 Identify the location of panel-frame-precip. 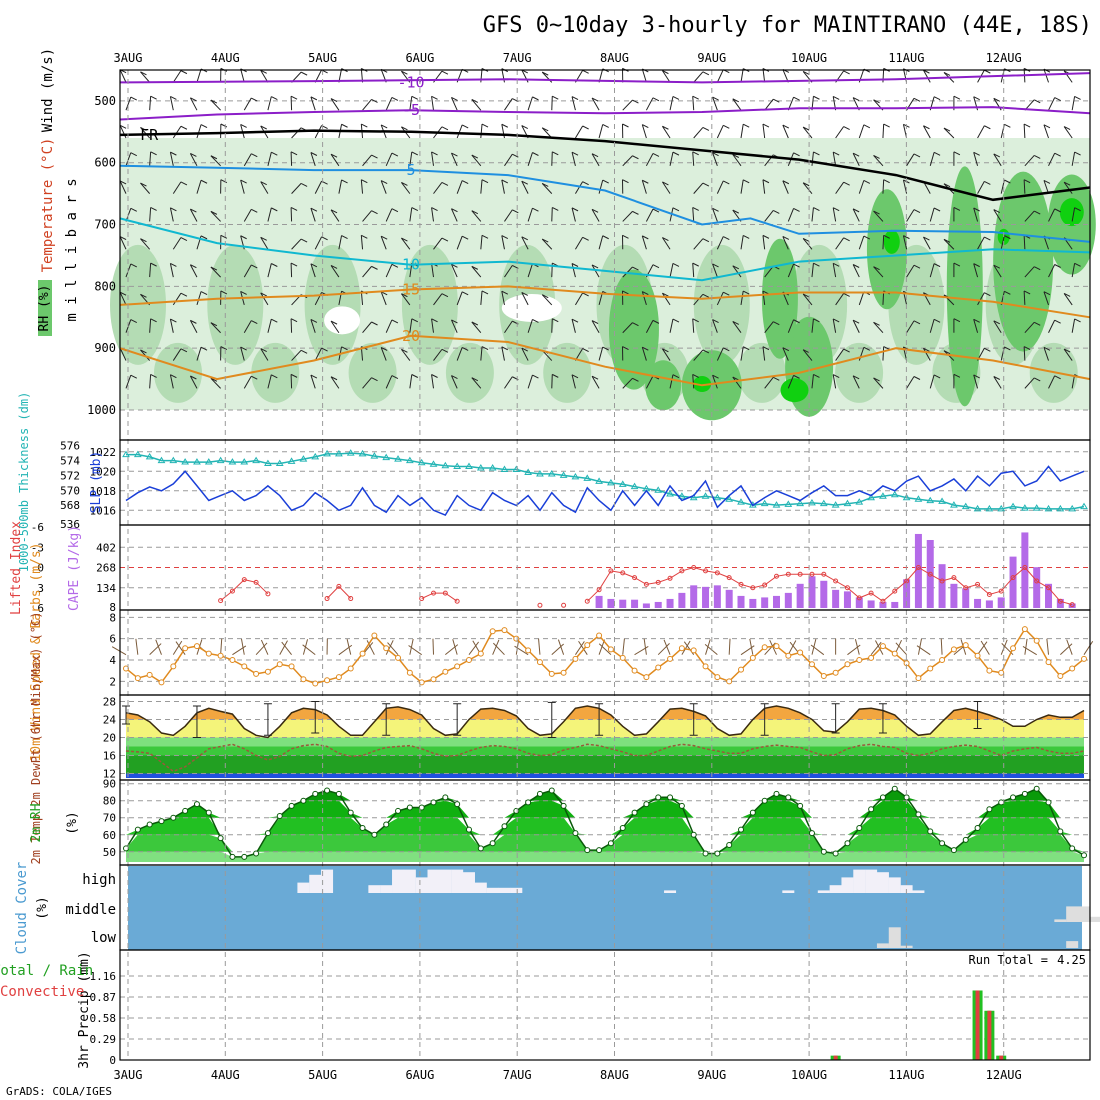
(605, 1005).